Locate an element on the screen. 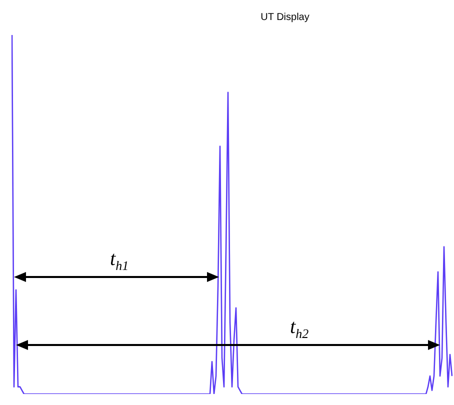  annotation: t$_{h1}$ is located at coordinates (119, 261).